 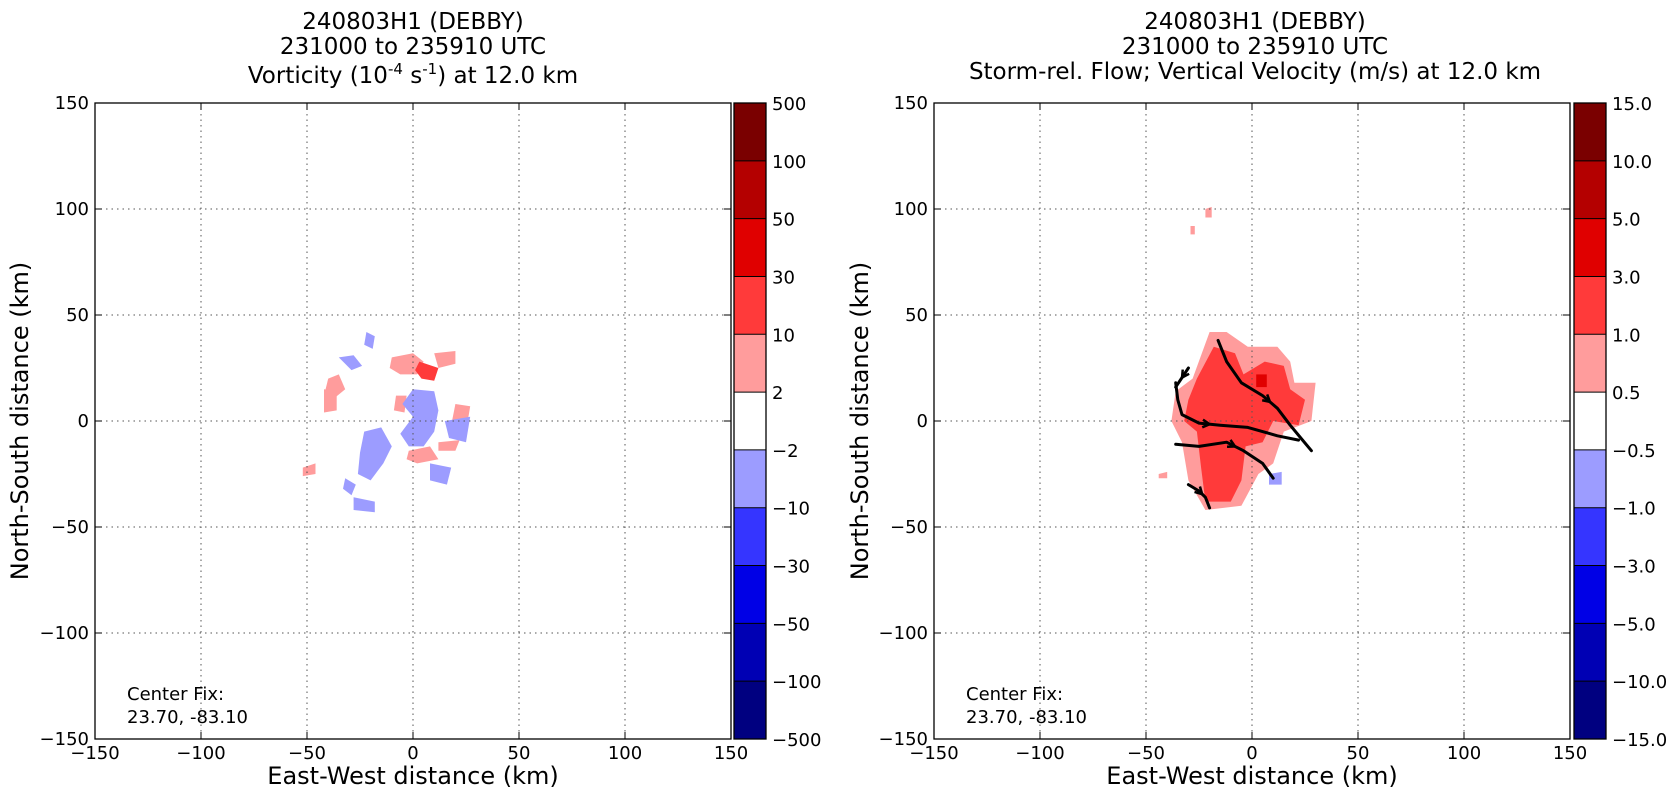 What do you see at coordinates (412, 76) in the screenshot?
I see `title-text: s` at bounding box center [412, 76].